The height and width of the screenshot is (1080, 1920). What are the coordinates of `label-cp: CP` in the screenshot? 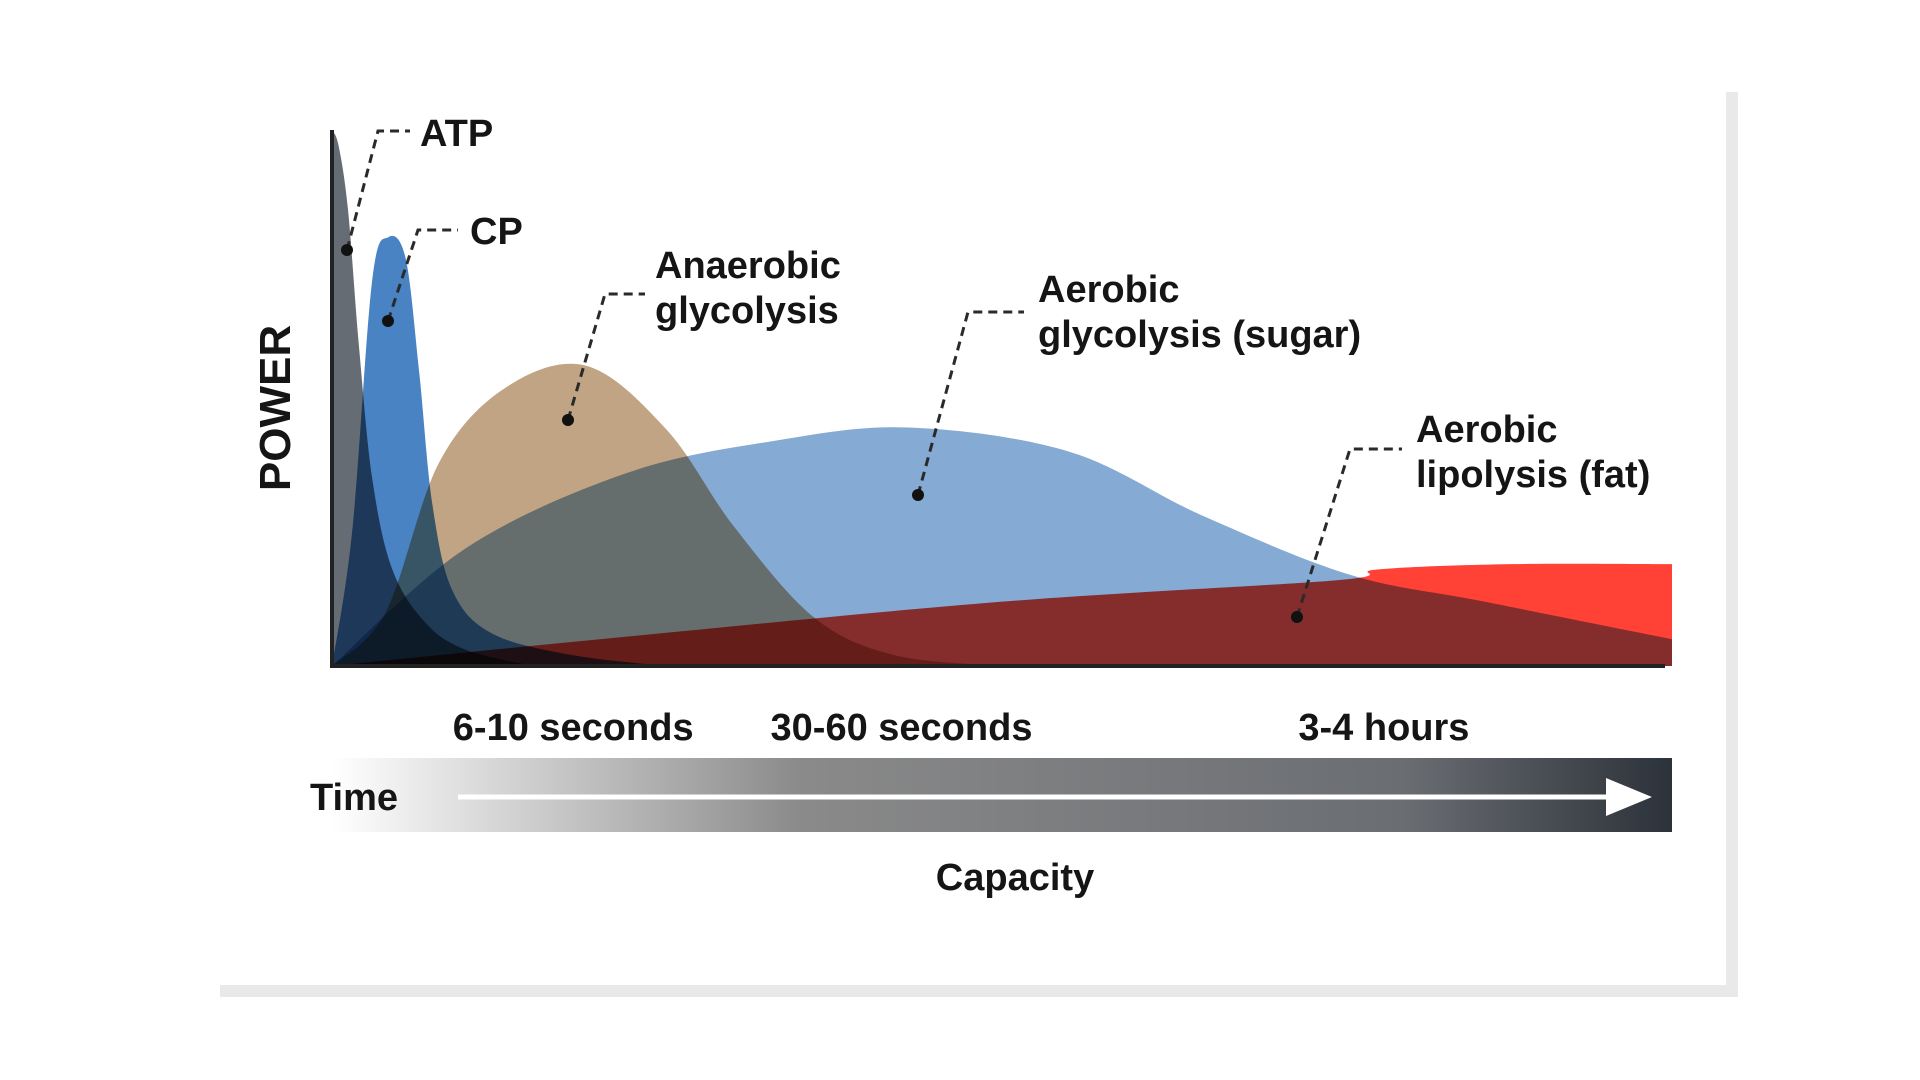 It's located at (496, 232).